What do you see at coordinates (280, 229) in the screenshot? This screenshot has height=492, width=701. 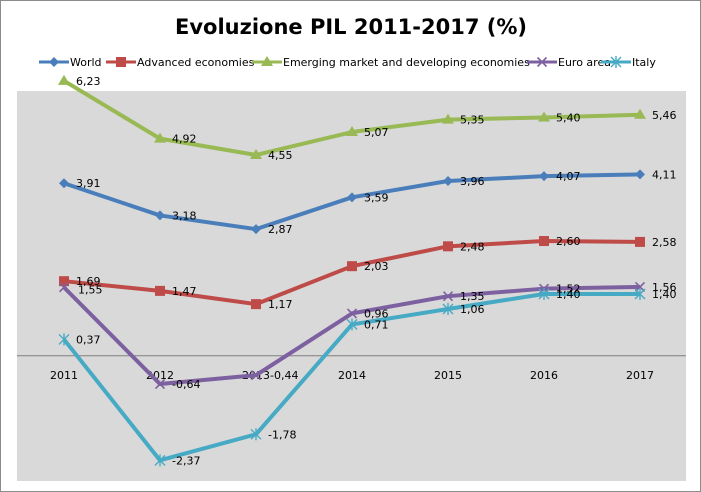 I see `data-label: 2,87` at bounding box center [280, 229].